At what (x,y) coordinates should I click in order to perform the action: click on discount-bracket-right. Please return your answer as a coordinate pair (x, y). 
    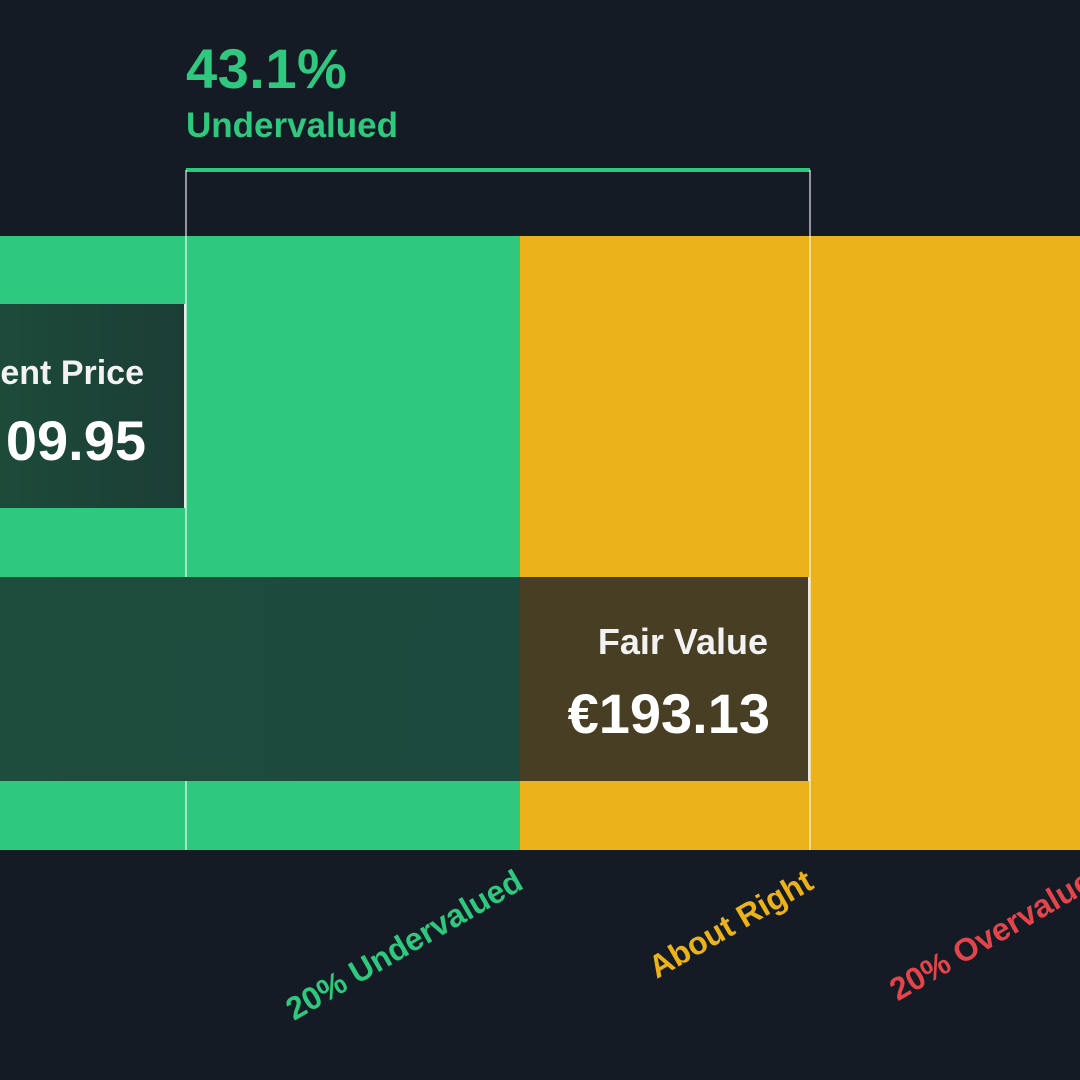
    Looking at the image, I should click on (810, 510).